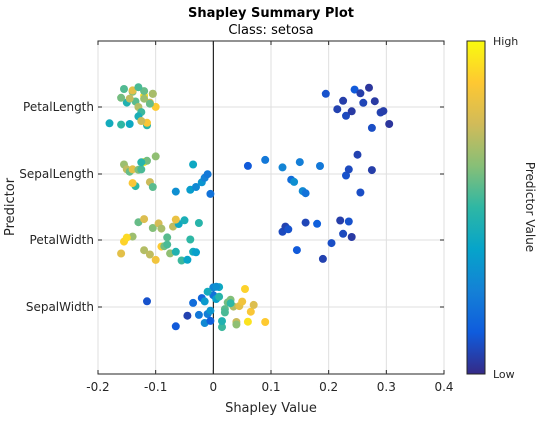 This screenshot has height=424, width=560. What do you see at coordinates (328, 387) in the screenshot?
I see `x-tick-label: 0.2` at bounding box center [328, 387].